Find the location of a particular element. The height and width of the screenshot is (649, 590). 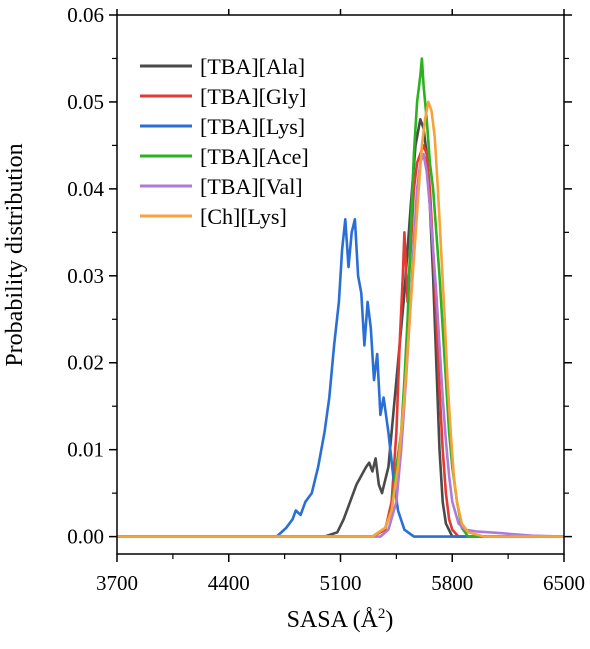

x-tick-label: 3700 is located at coordinates (117, 583).